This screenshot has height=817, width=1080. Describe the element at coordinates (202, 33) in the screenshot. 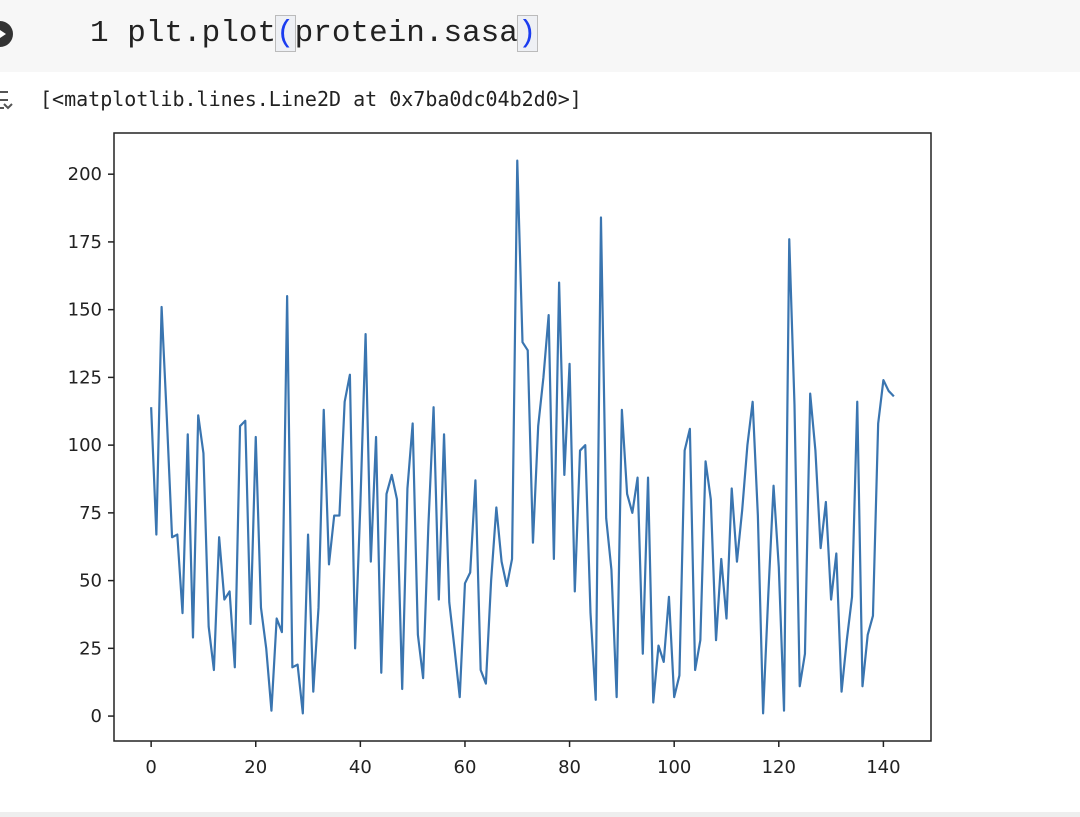

I see `code-token: plt.plot` at that location.